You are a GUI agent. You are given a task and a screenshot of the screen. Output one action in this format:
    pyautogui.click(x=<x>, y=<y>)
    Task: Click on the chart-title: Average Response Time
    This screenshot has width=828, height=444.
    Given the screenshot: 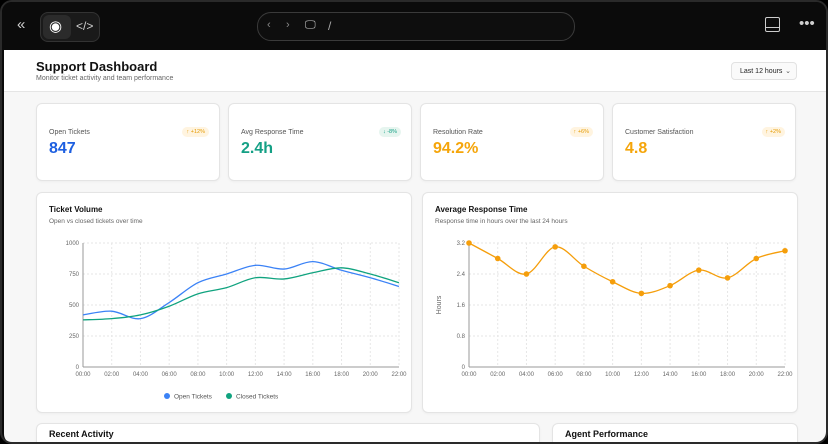 What is the action you would take?
    pyautogui.click(x=481, y=209)
    